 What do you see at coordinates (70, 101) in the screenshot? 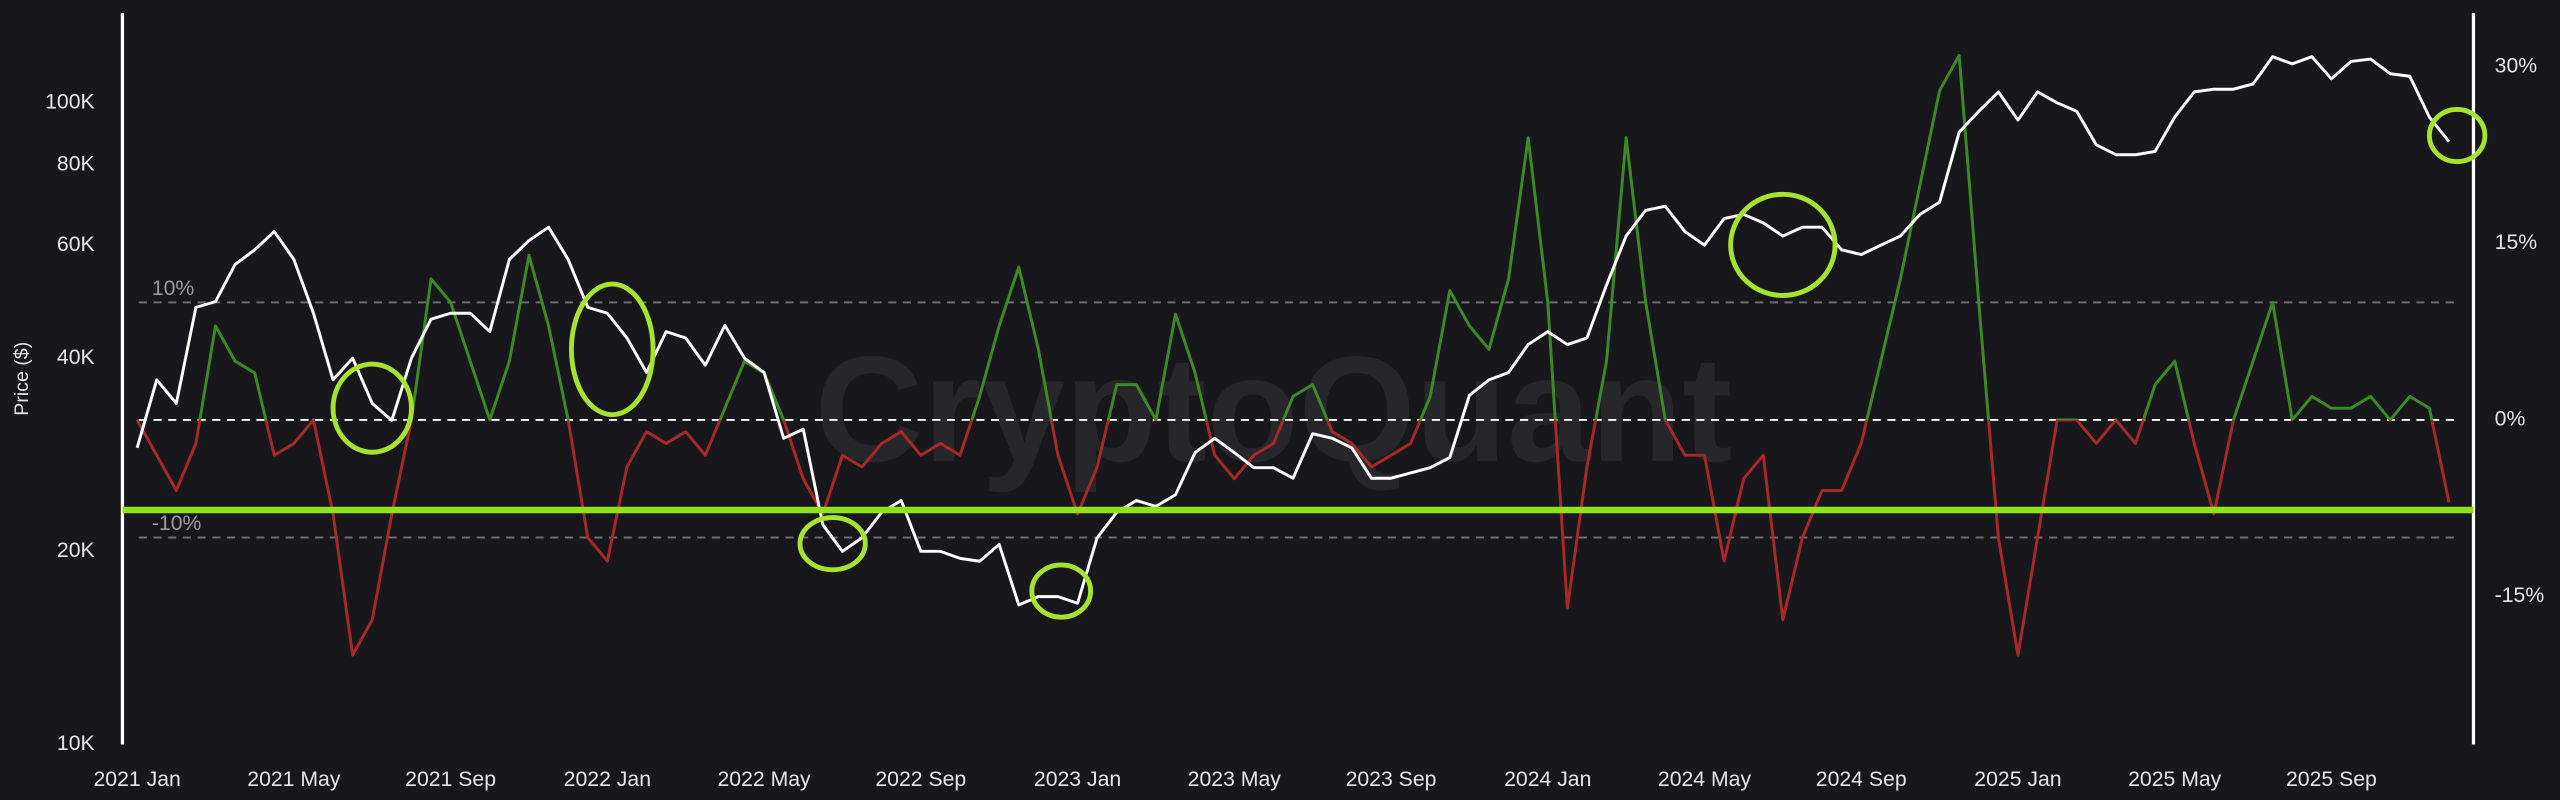
I see `y-tick-label: 100K` at bounding box center [70, 101].